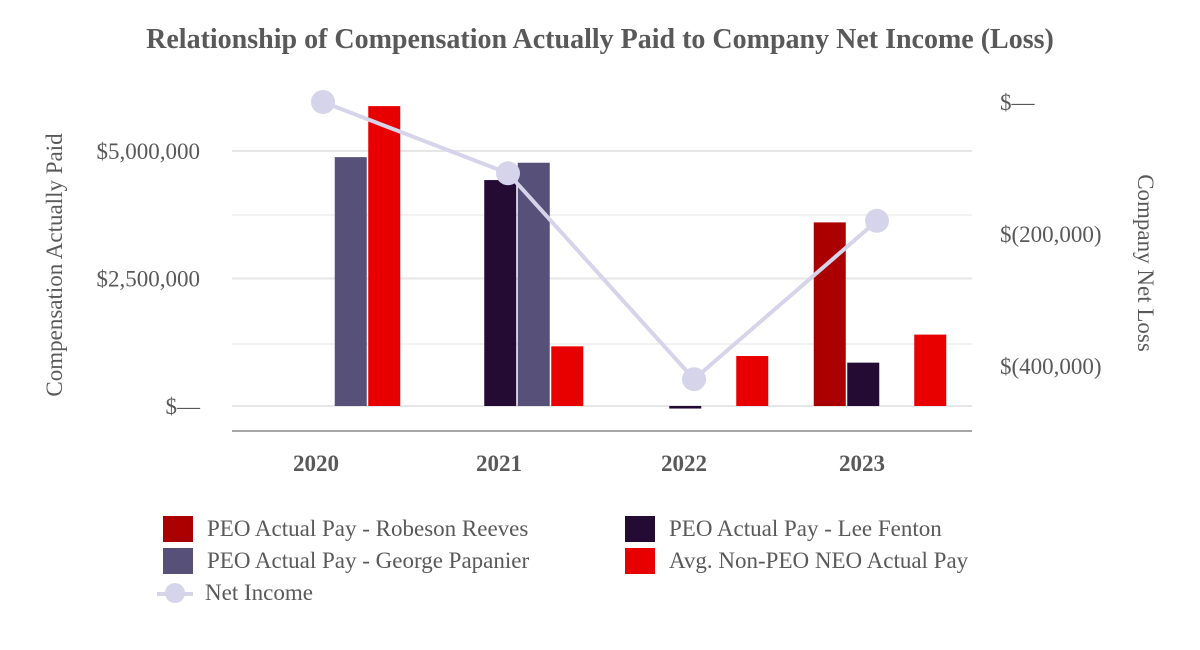 The width and height of the screenshot is (1200, 650). Describe the element at coordinates (930, 370) in the screenshot. I see `bar-2023-avg-non-peo-neo-actual-pay` at that location.